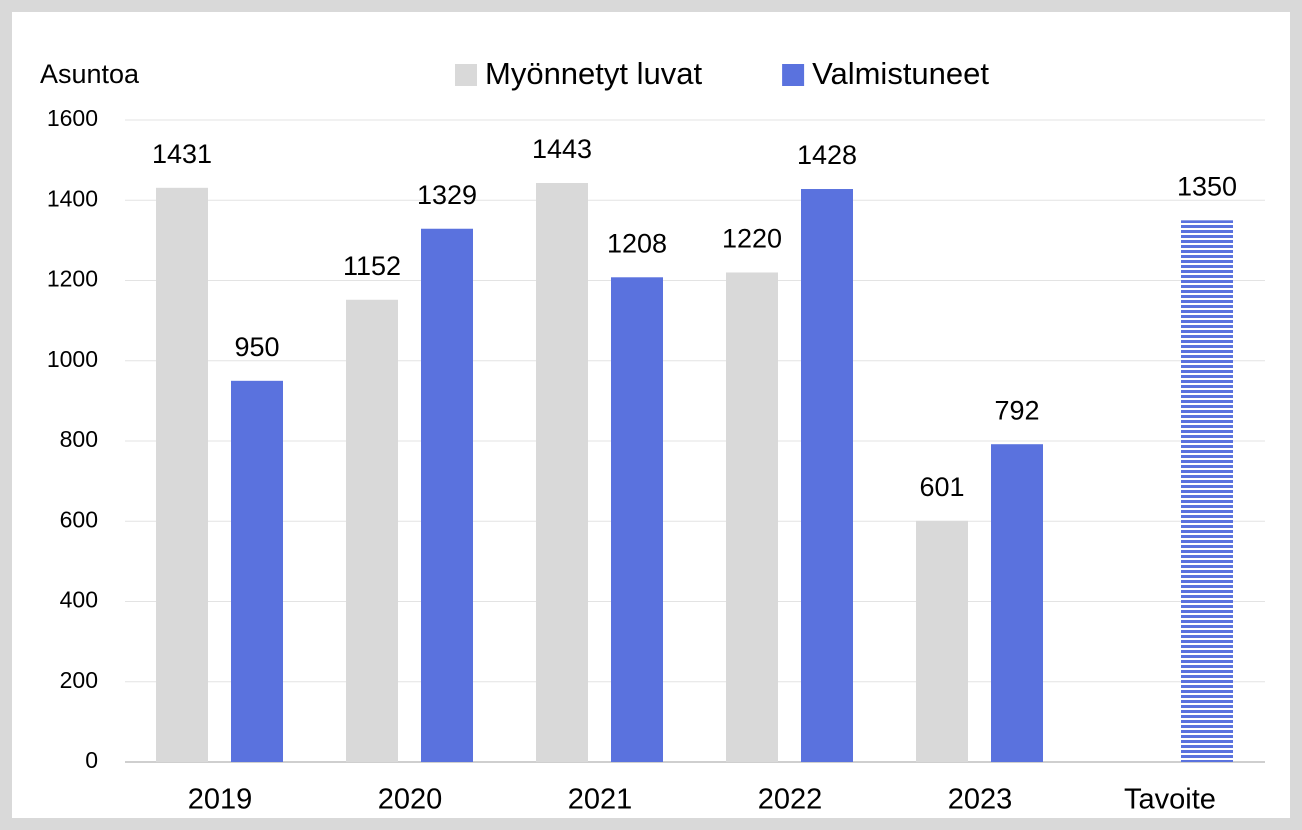 The image size is (1302, 830). What do you see at coordinates (79, 519) in the screenshot?
I see `y-tick-label: 600` at bounding box center [79, 519].